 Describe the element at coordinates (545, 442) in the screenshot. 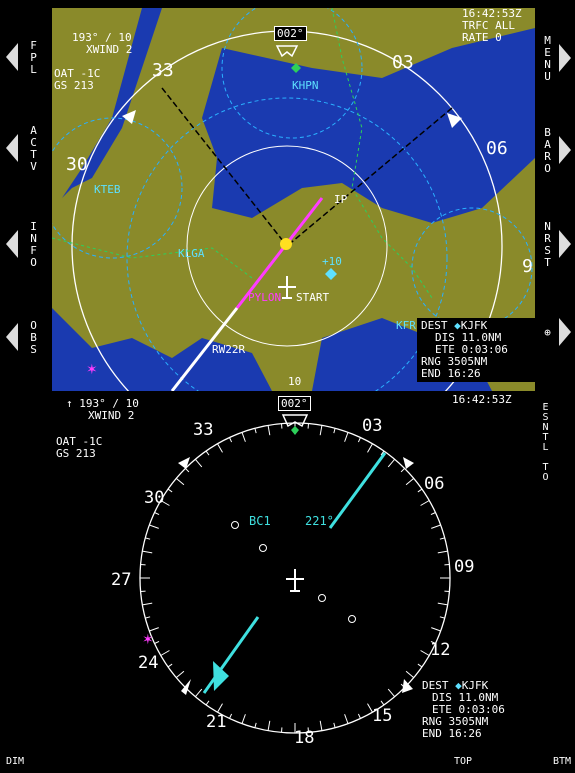

I see `esntl-to-label: ESNTL TO` at that location.